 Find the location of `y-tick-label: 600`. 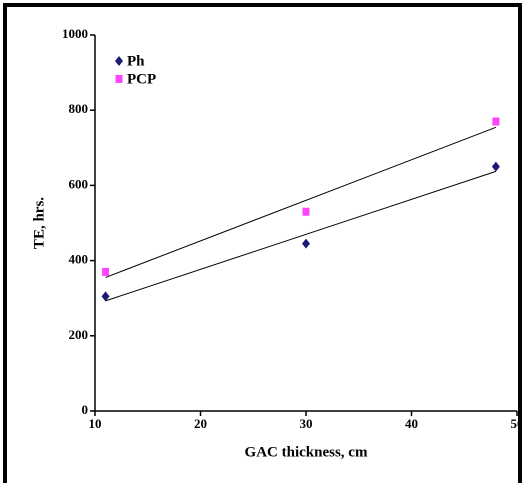

y-tick-label: 600 is located at coordinates (79, 183).